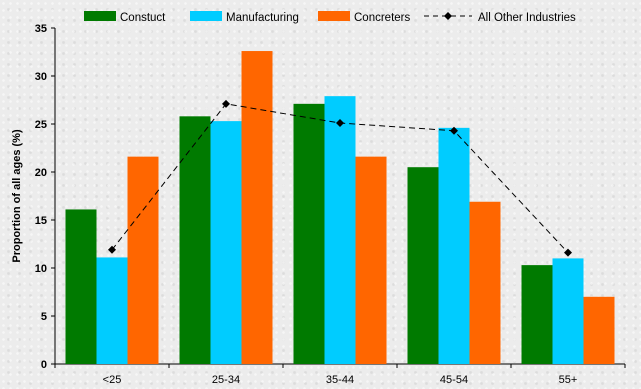  What do you see at coordinates (44, 317) in the screenshot?
I see `y-tick-label: 5` at bounding box center [44, 317].